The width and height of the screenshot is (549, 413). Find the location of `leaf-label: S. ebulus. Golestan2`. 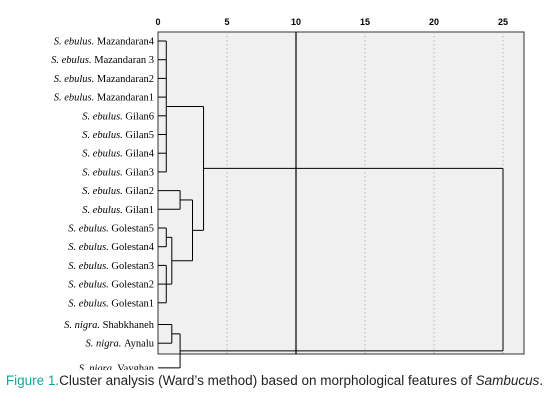

leaf-label: S. ebulus. Golestan2 is located at coordinates (111, 285).